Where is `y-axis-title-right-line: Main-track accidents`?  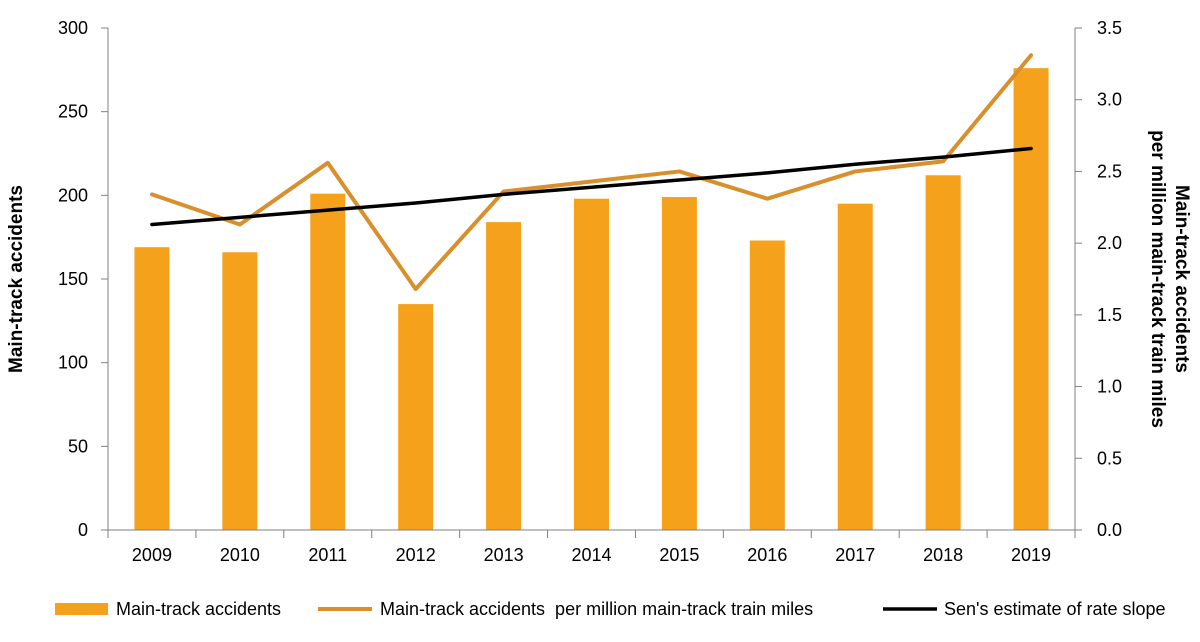
y-axis-title-right-line: Main-track accidents is located at coordinates (1181, 279).